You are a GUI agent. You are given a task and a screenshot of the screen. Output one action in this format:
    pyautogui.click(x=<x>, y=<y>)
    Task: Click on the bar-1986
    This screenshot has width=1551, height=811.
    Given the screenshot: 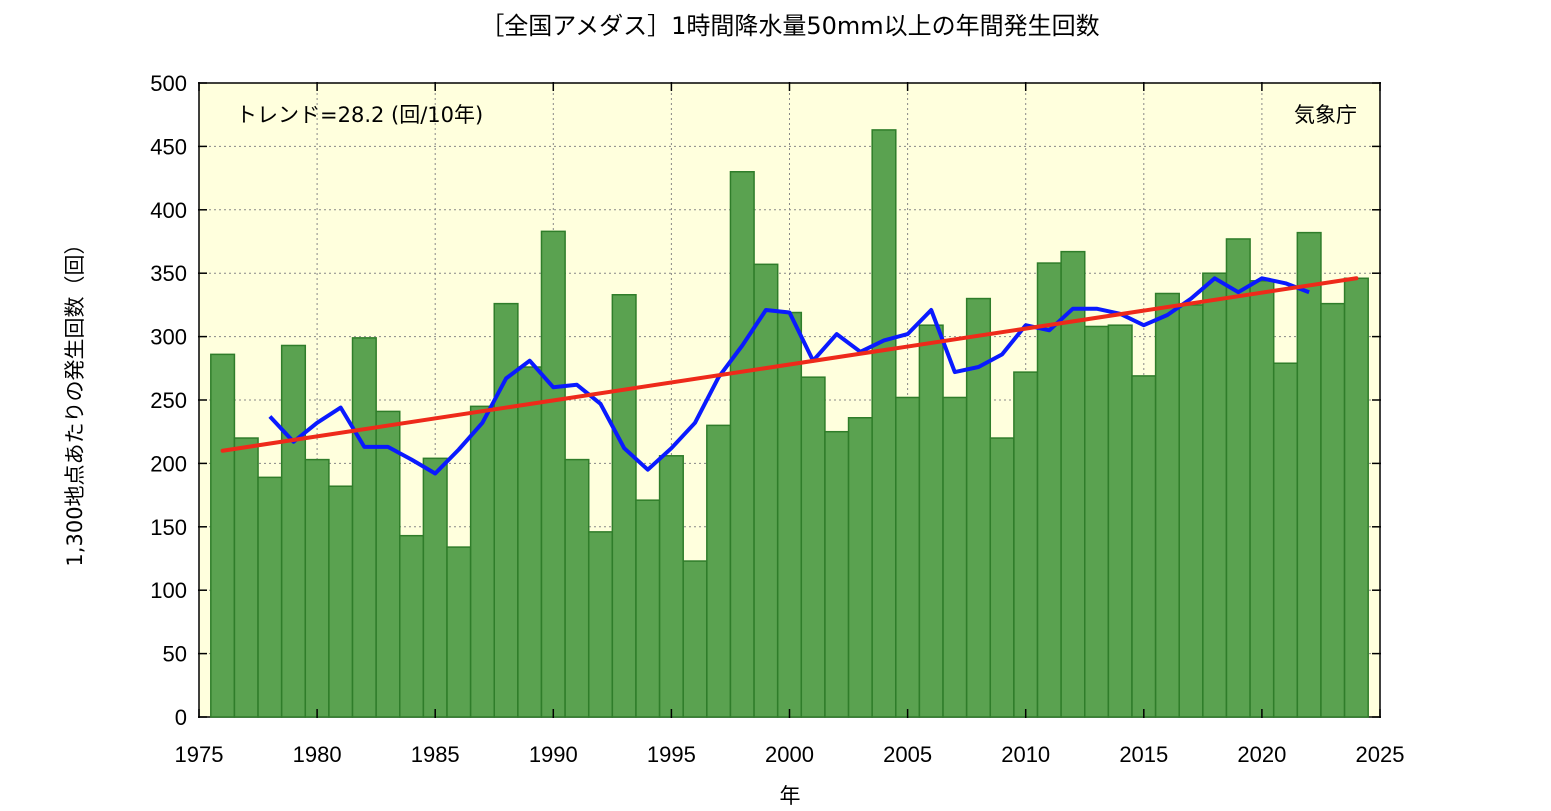 What is the action you would take?
    pyautogui.click(x=459, y=632)
    